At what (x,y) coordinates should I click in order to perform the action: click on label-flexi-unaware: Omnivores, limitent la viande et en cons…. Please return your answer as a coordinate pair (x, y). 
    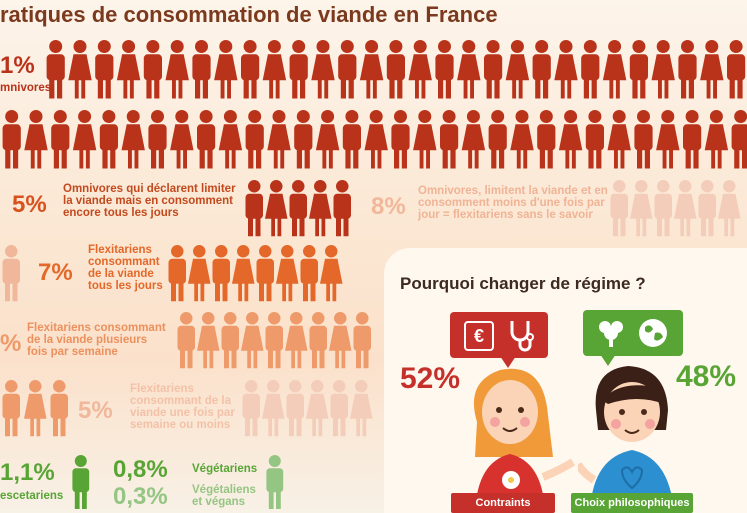
    Looking at the image, I should click on (513, 203).